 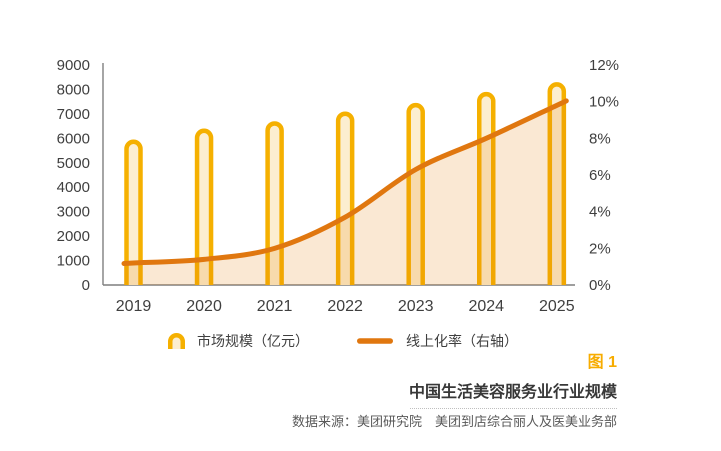 I want to click on x-axis-labels: 2019 2020 2021 2022 2023 2024 2025, so click(x=345, y=306).